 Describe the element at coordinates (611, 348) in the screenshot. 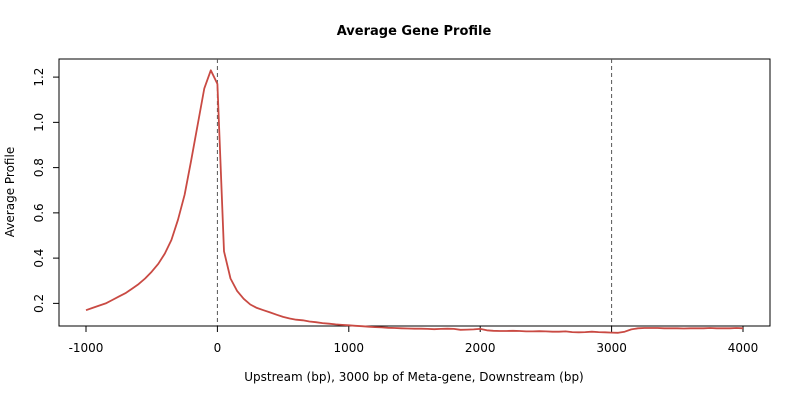

I see `x-tick-label: 3000` at that location.